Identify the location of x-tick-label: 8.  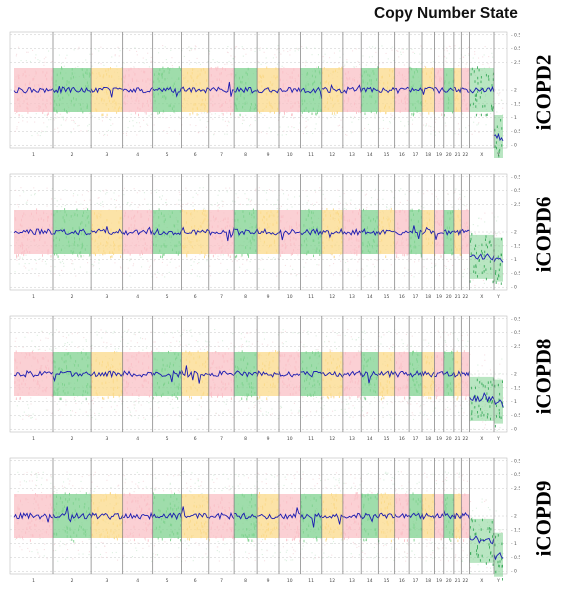
(245, 155).